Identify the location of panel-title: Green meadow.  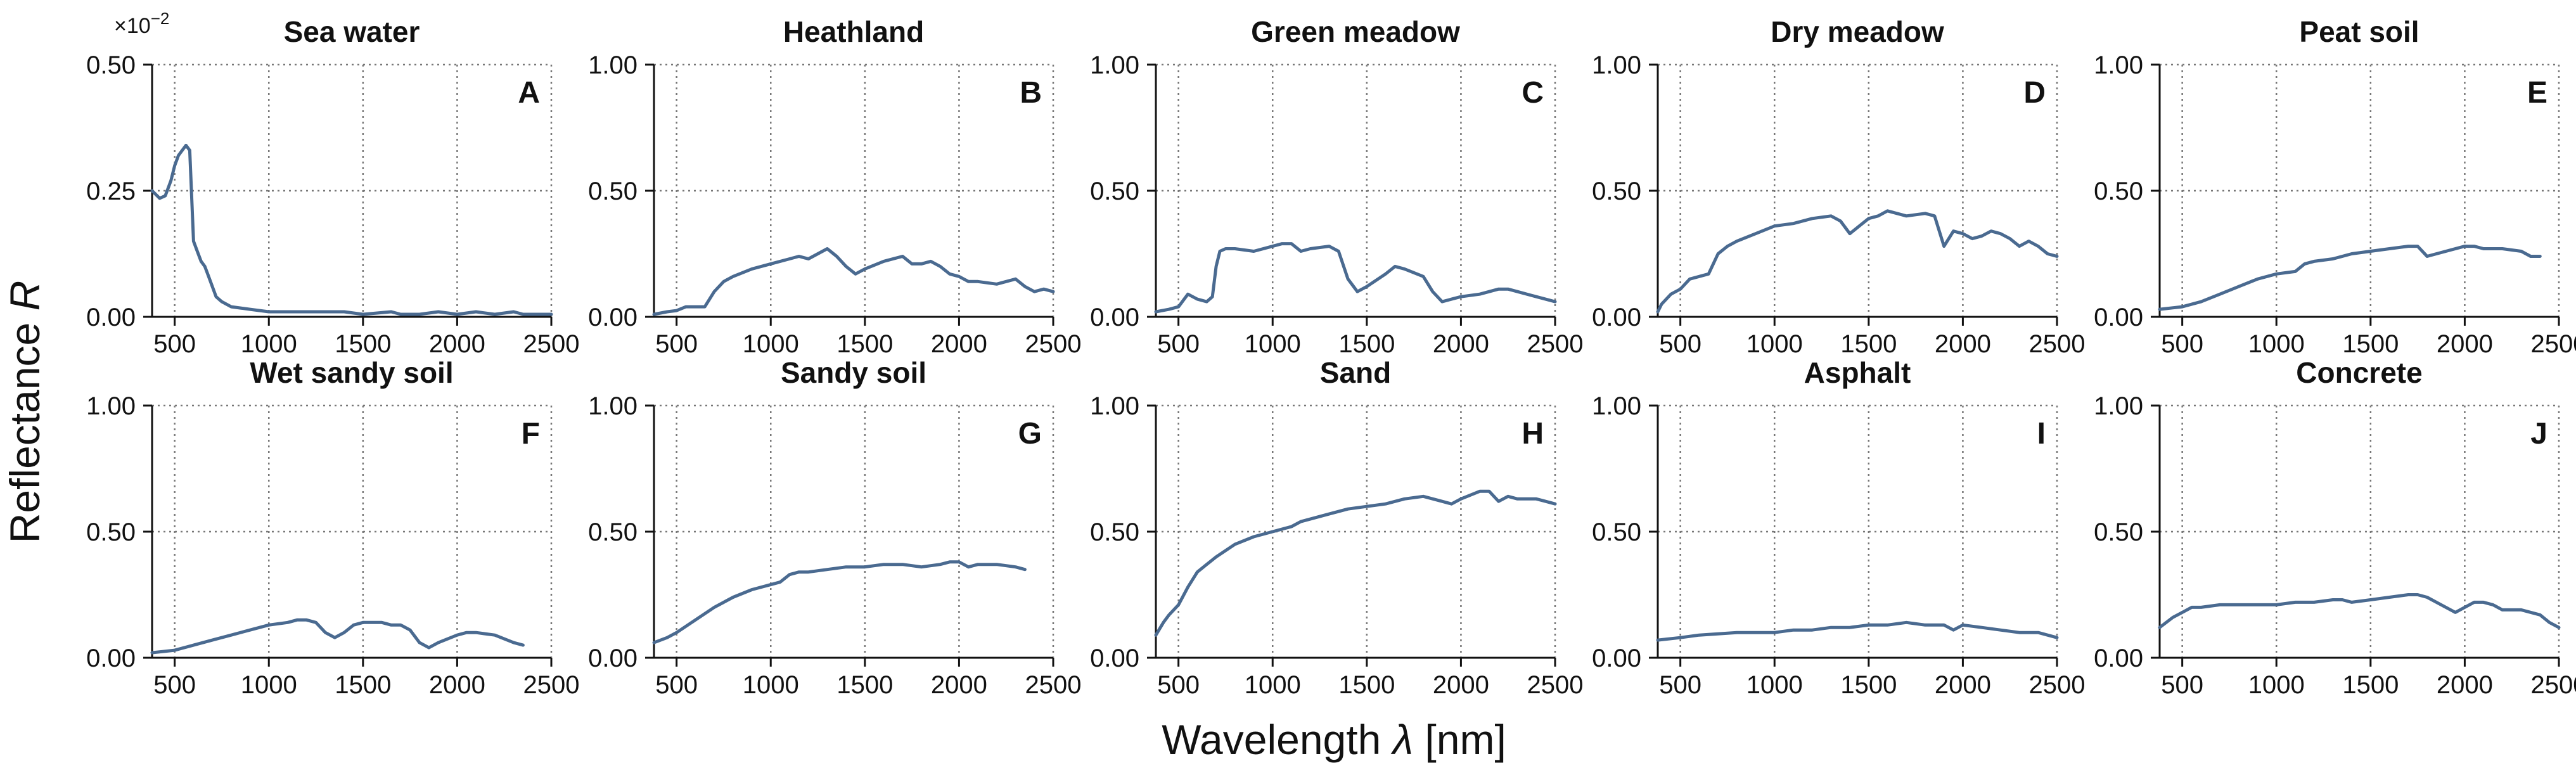
(1355, 31).